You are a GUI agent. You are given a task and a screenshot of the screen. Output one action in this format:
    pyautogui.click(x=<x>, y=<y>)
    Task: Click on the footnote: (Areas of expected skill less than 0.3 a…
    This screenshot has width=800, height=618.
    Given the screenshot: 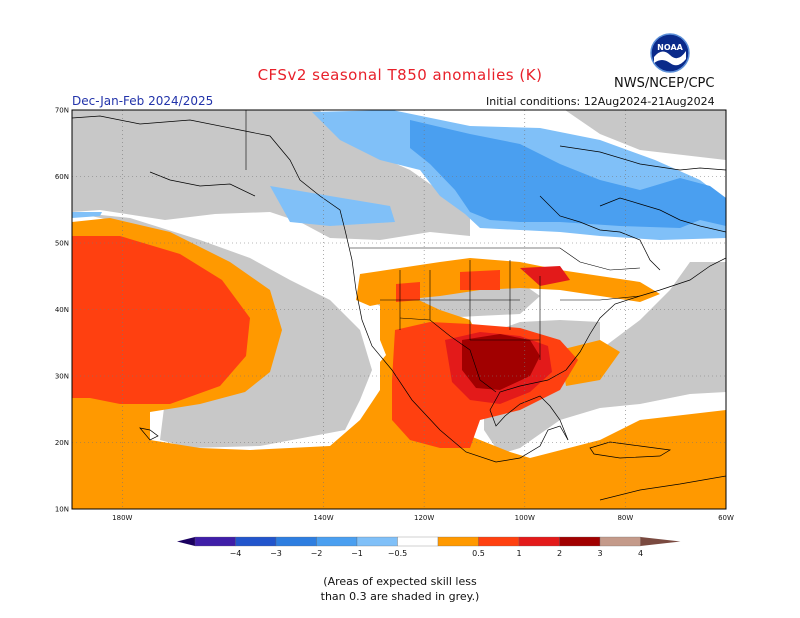 What is the action you would take?
    pyautogui.click(x=400, y=589)
    